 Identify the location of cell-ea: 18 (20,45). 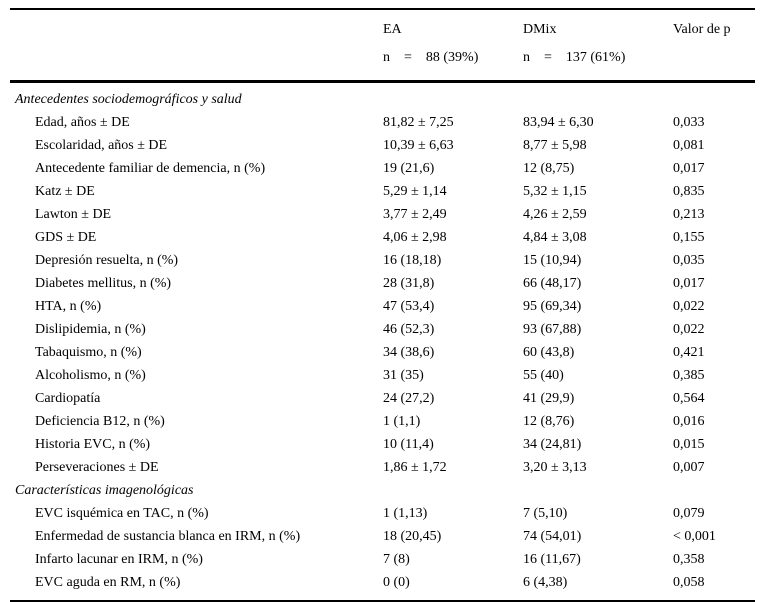
(412, 536).